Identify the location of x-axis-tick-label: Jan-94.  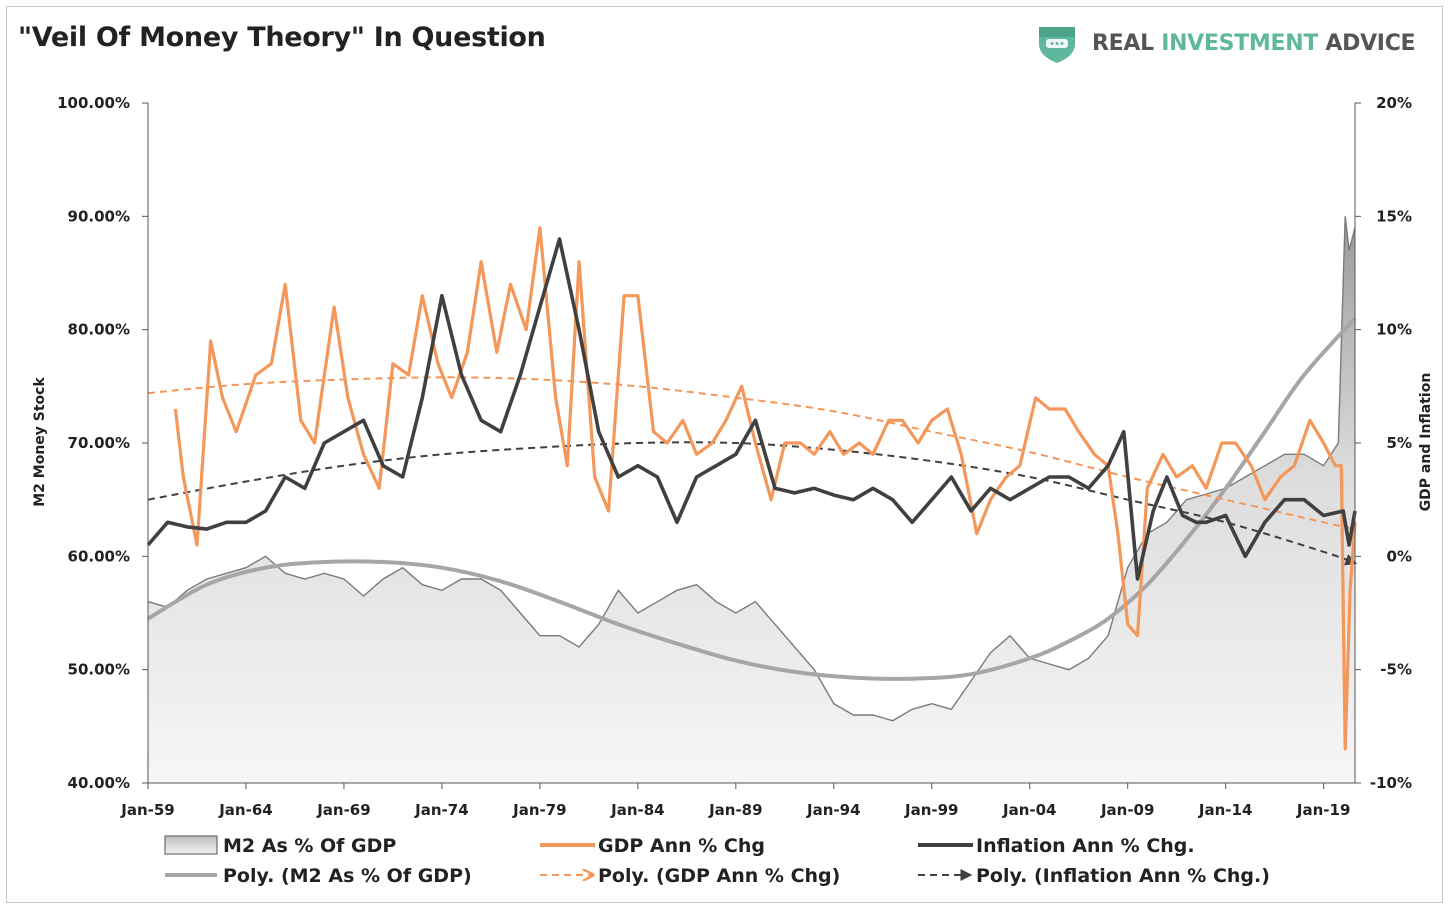
(833, 810).